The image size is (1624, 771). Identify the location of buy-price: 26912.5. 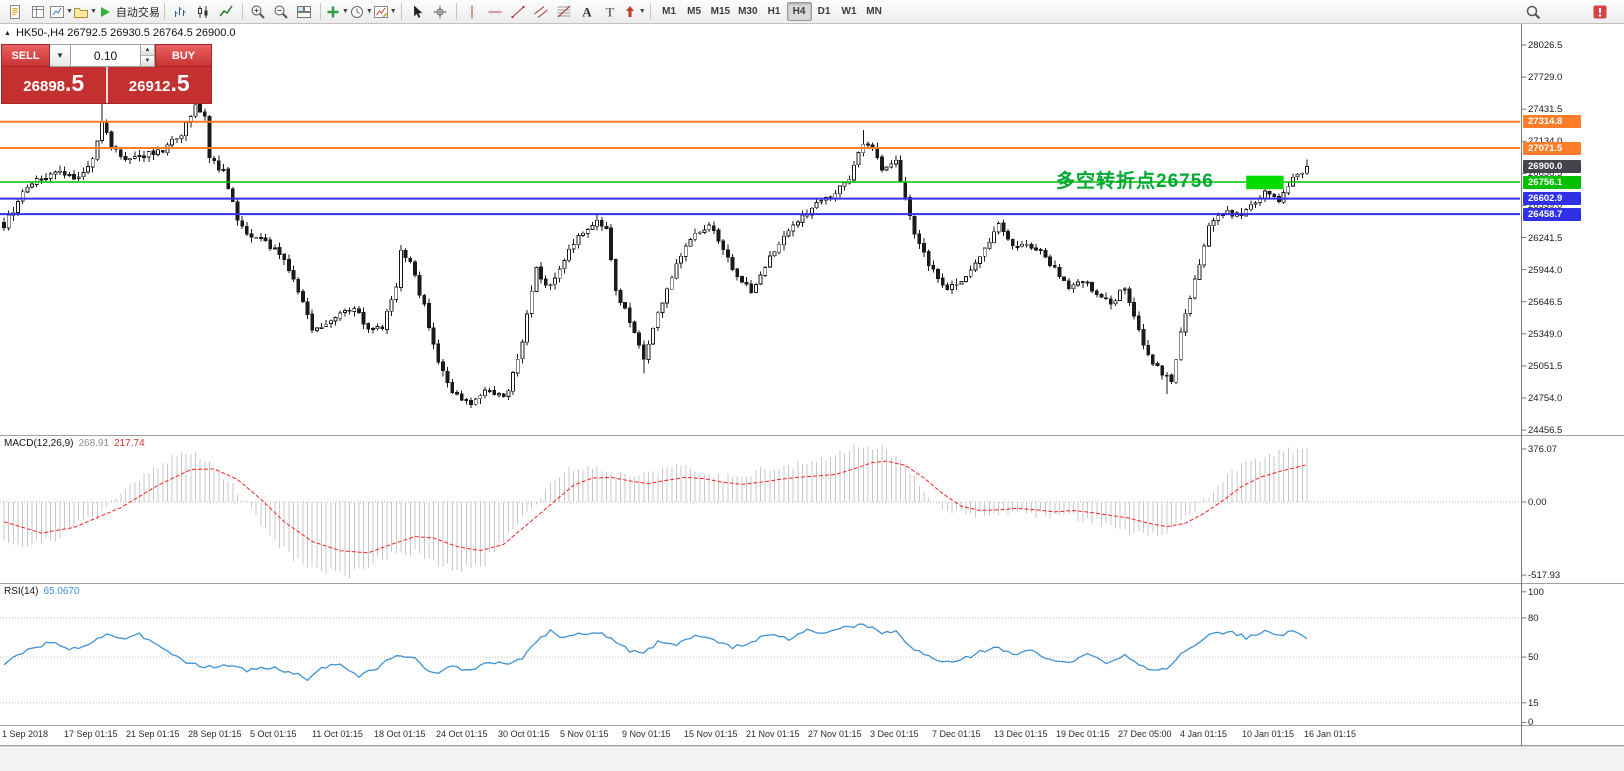
(160, 85).